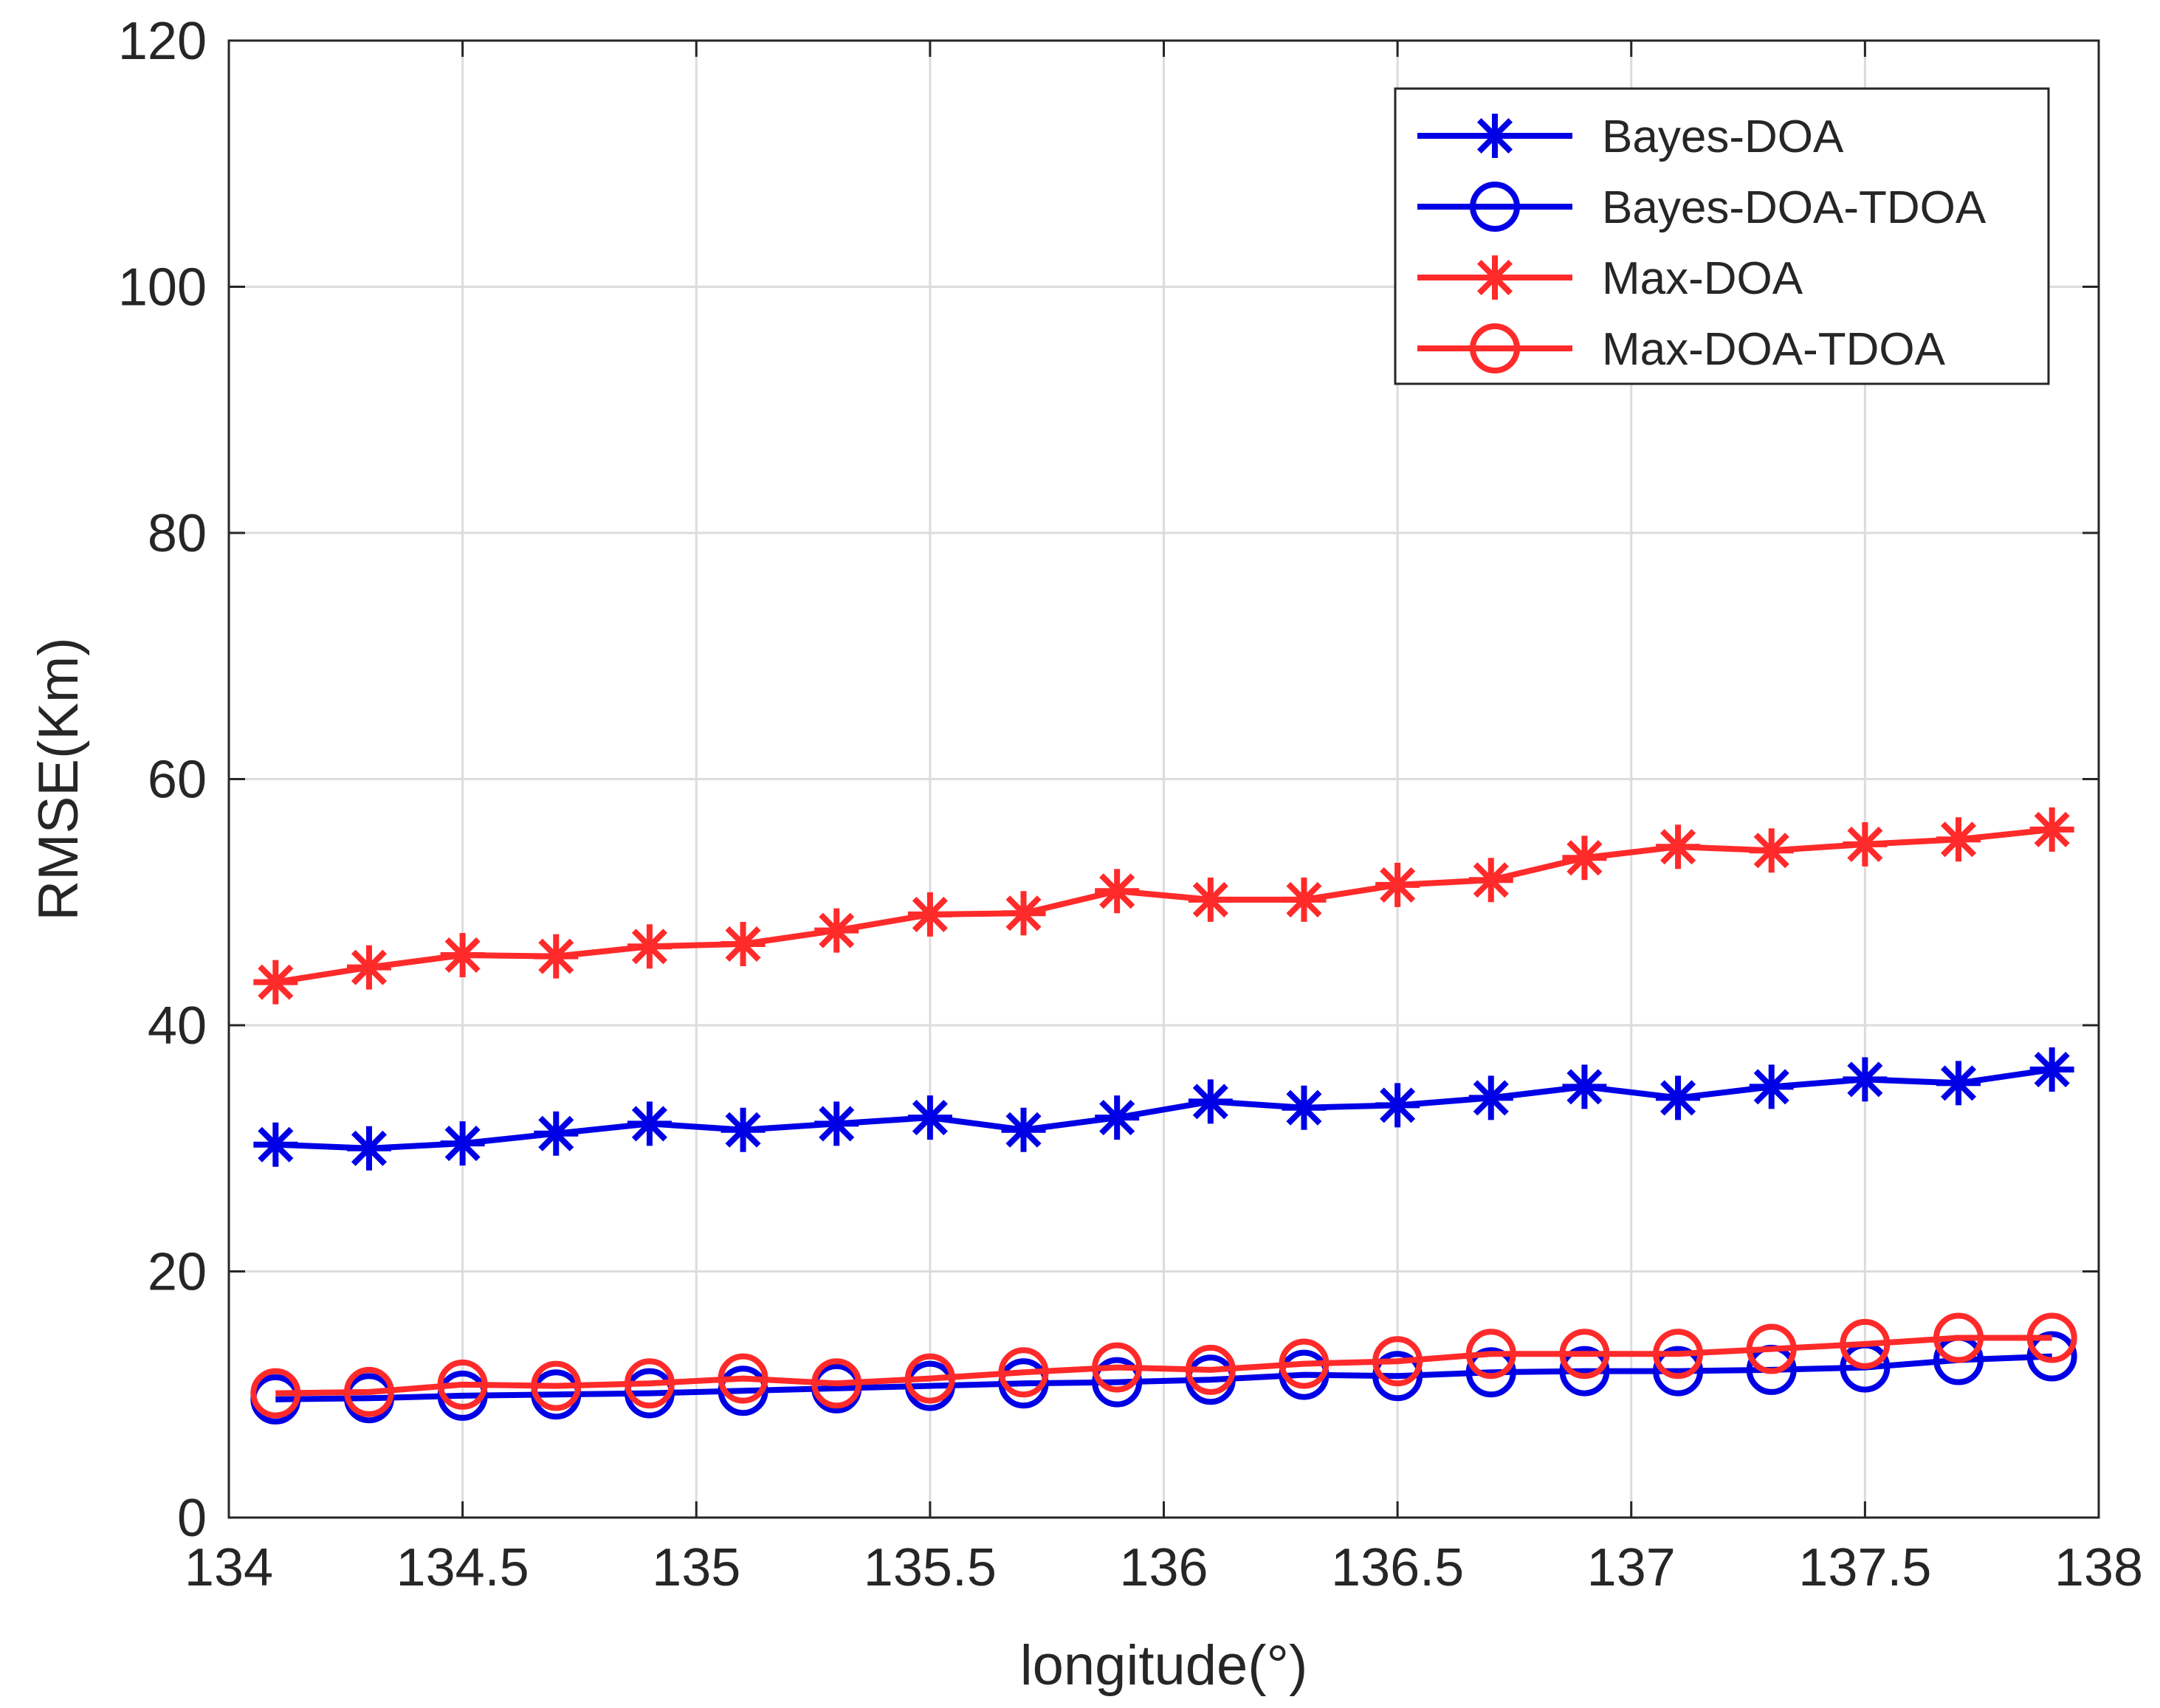 The image size is (2160, 1708). I want to click on y-tick-label: 120, so click(162, 41).